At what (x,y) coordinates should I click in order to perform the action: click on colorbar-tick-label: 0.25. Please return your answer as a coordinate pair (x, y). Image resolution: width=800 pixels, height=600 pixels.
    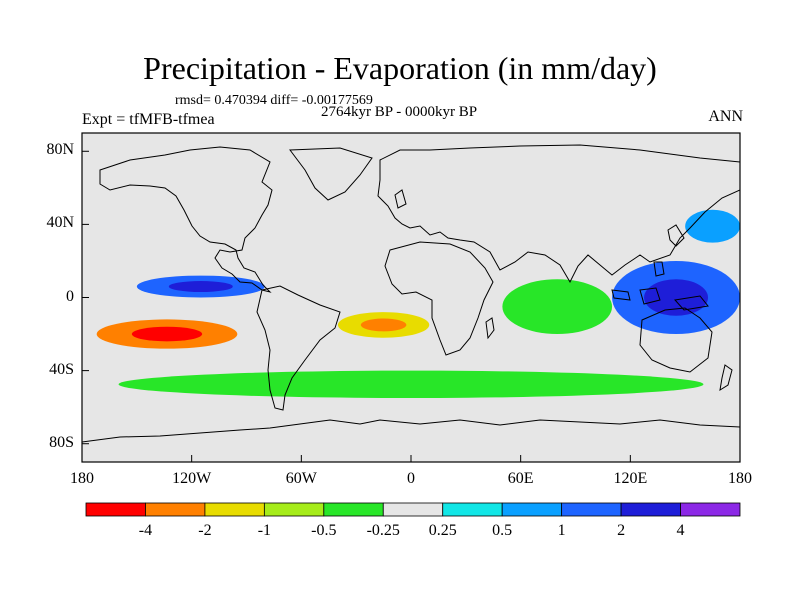
    Looking at the image, I should click on (442, 530).